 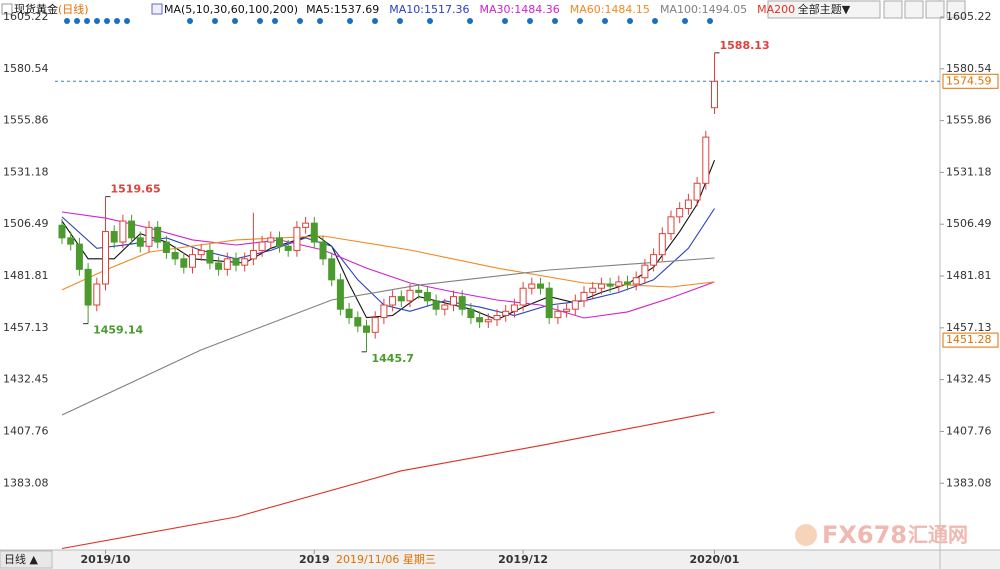 I want to click on ma-line, so click(x=388, y=262).